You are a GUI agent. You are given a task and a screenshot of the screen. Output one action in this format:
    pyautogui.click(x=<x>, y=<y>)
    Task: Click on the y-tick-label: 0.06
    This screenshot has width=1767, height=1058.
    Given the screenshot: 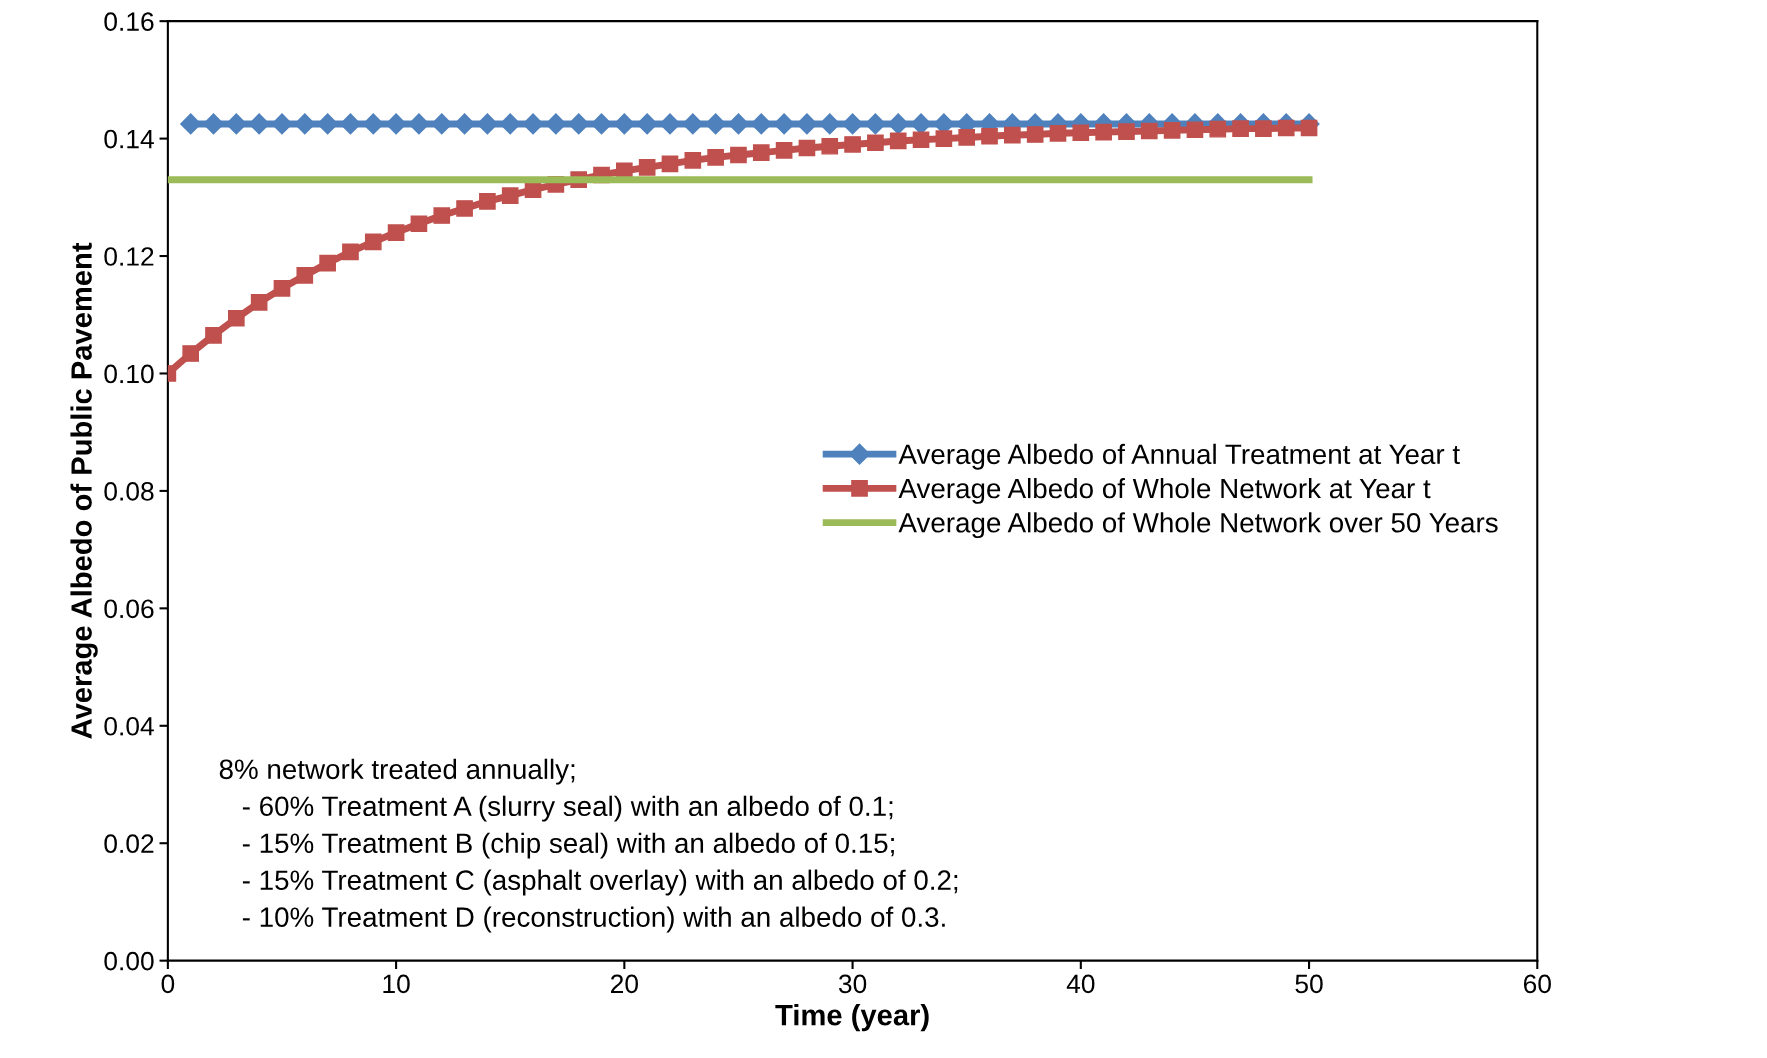 What is the action you would take?
    pyautogui.click(x=129, y=609)
    